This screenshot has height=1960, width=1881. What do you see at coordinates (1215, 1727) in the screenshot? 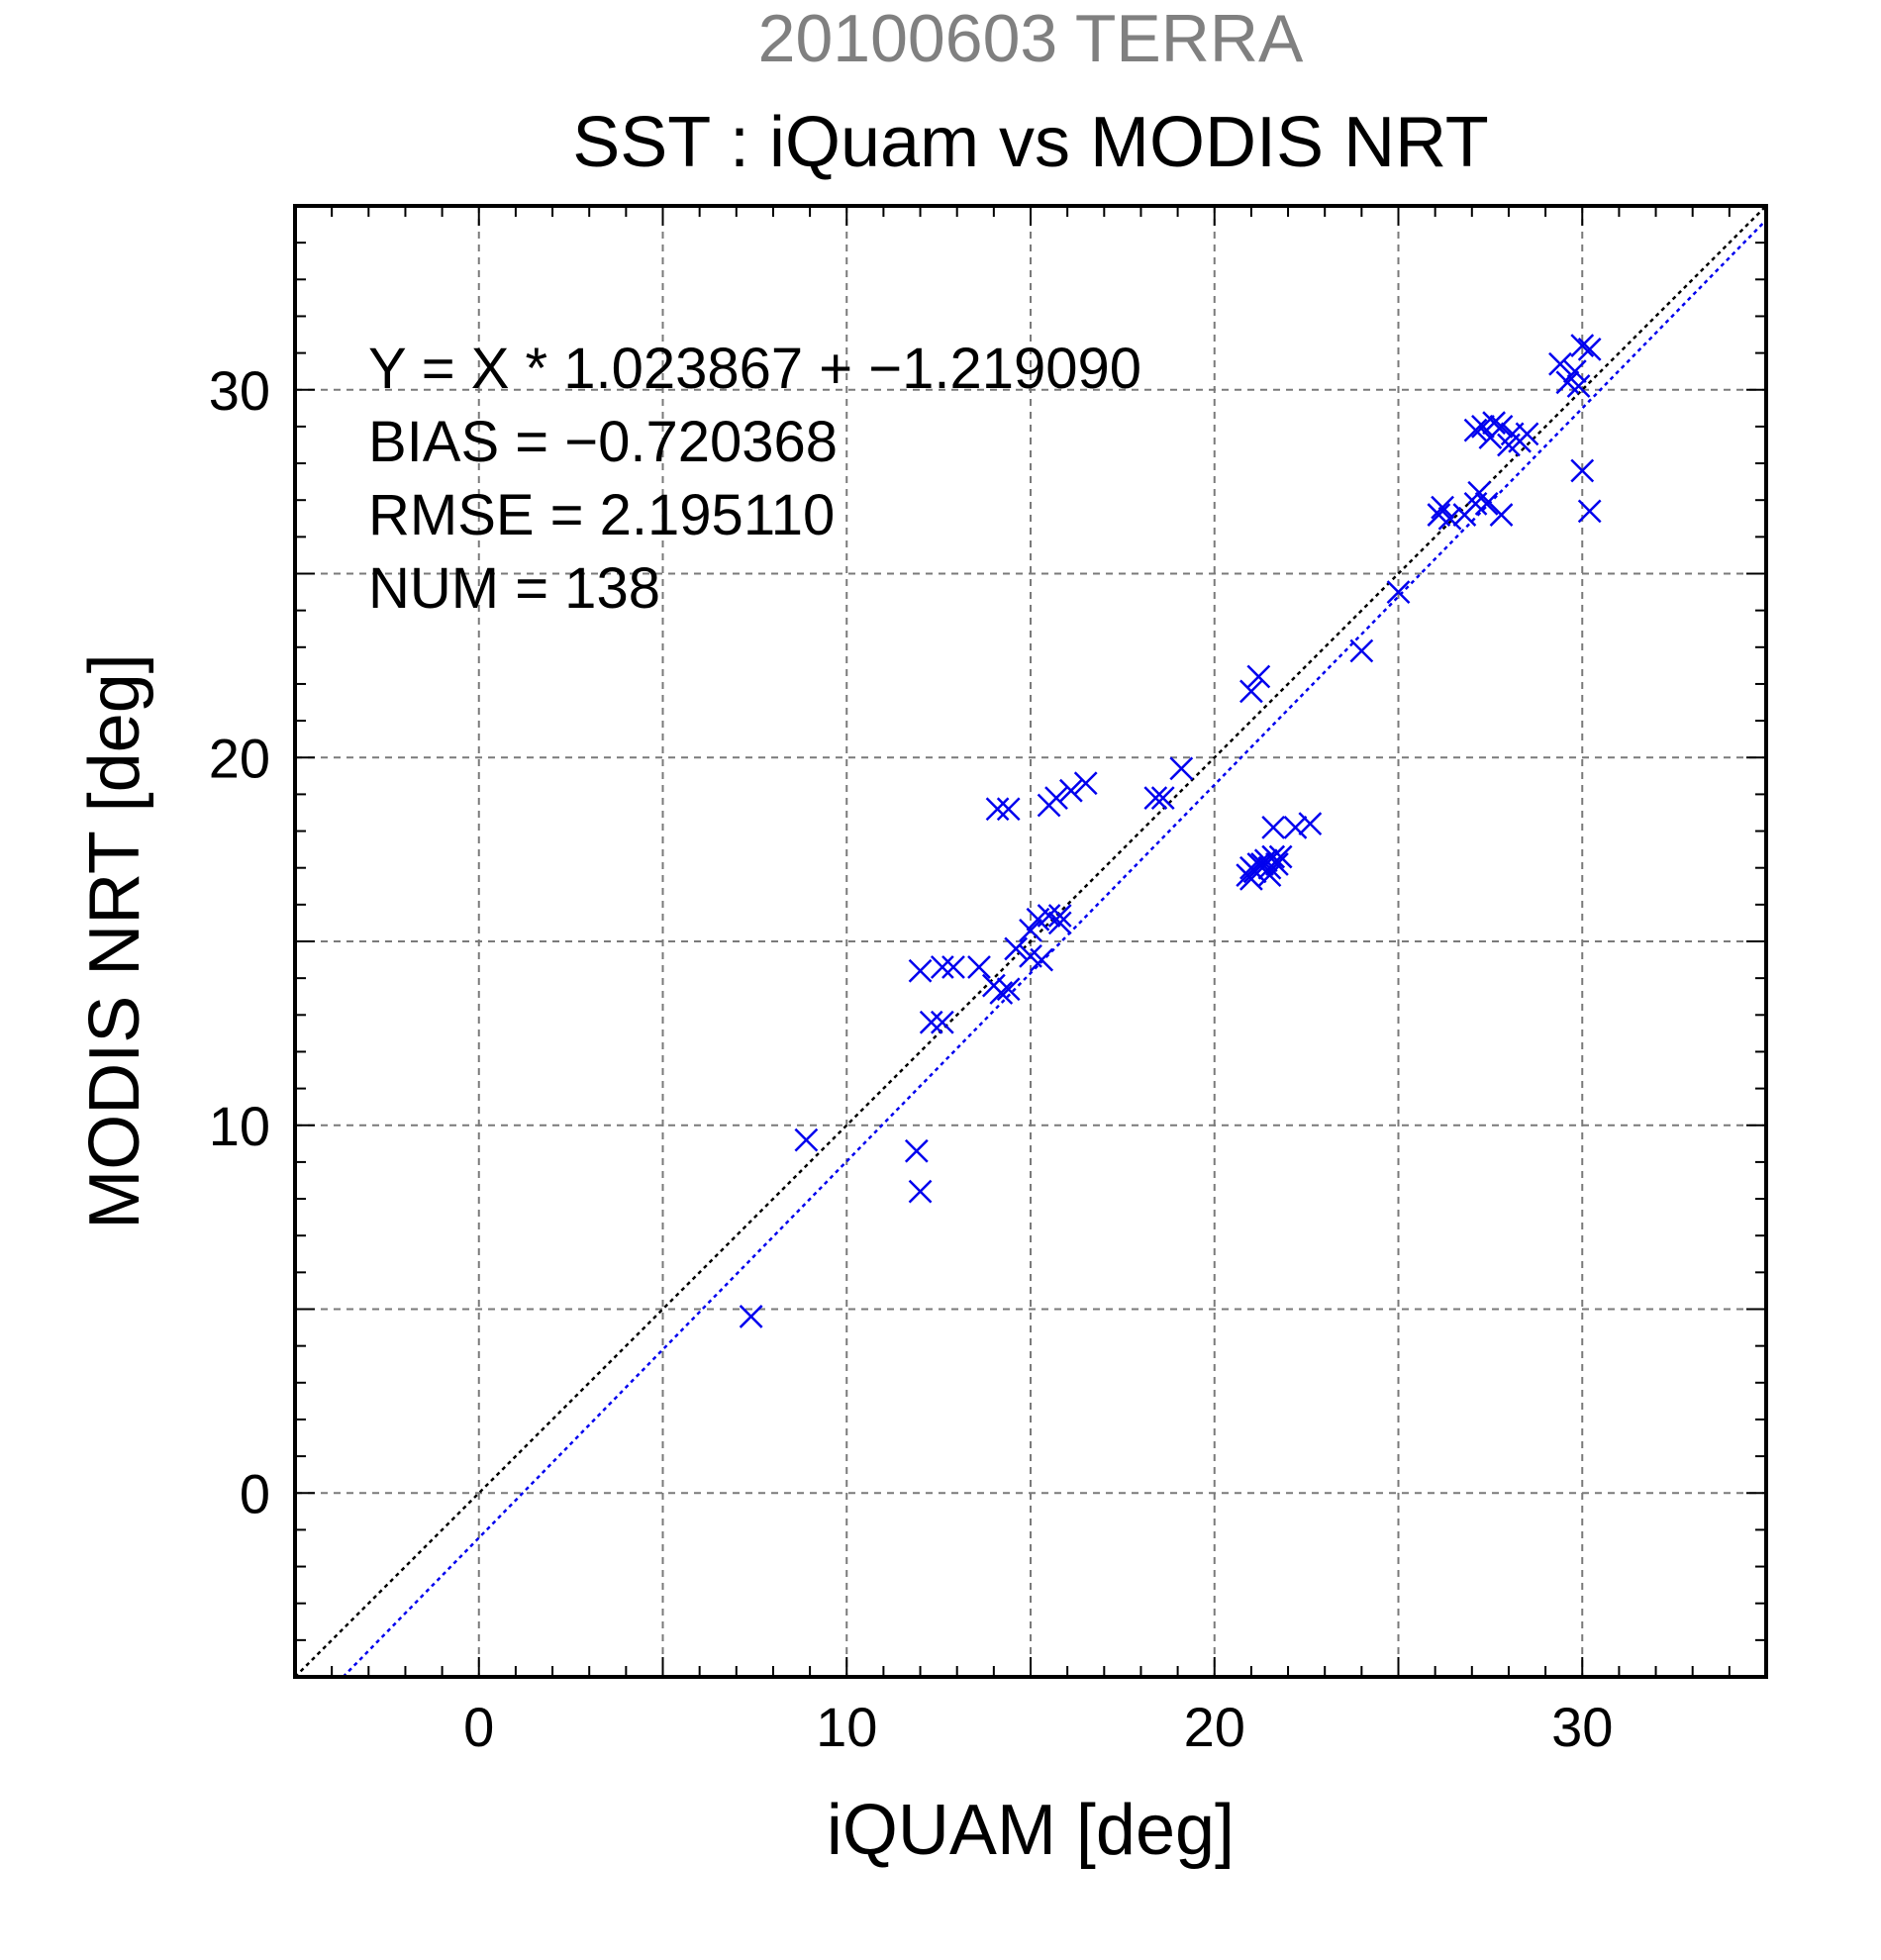
I see `x-tick-label: 20` at bounding box center [1215, 1727].